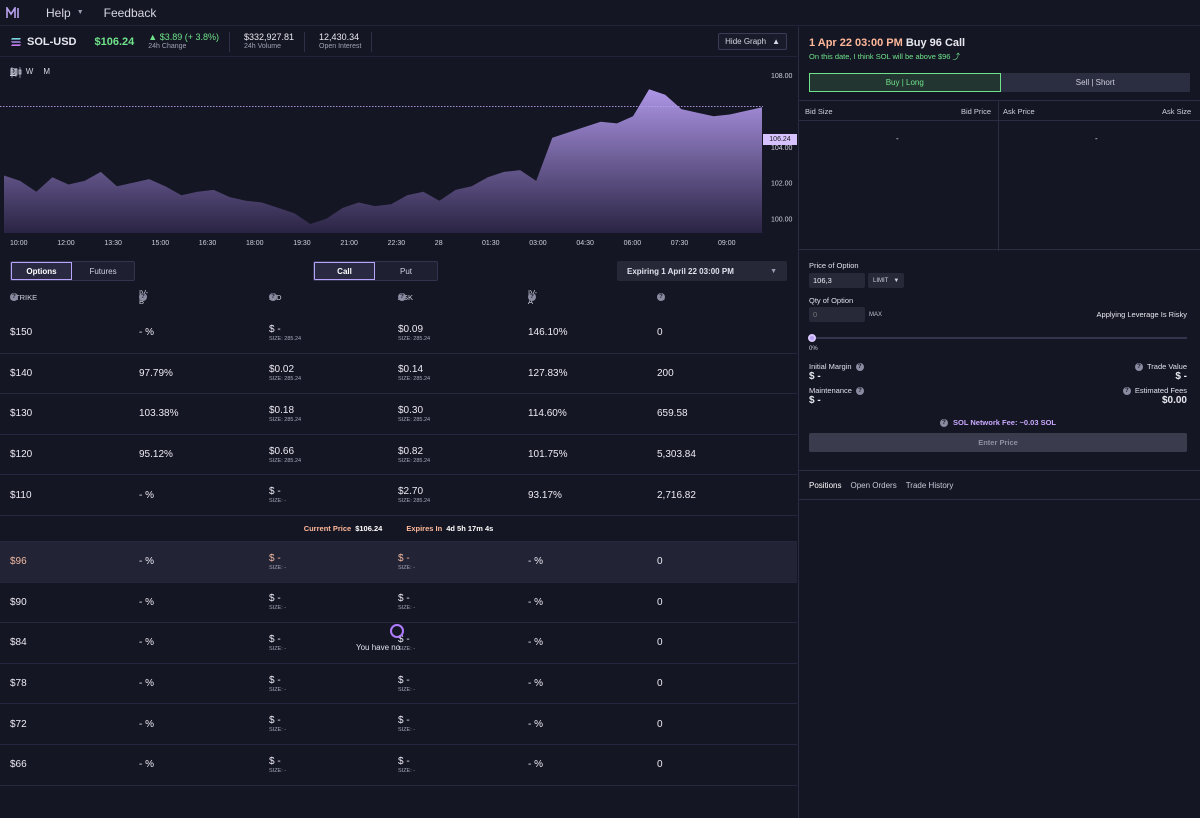 Image resolution: width=1200 pixels, height=818 pixels. Describe the element at coordinates (1095, 82) in the screenshot. I see `sell-short-button: Sell | Short` at that location.